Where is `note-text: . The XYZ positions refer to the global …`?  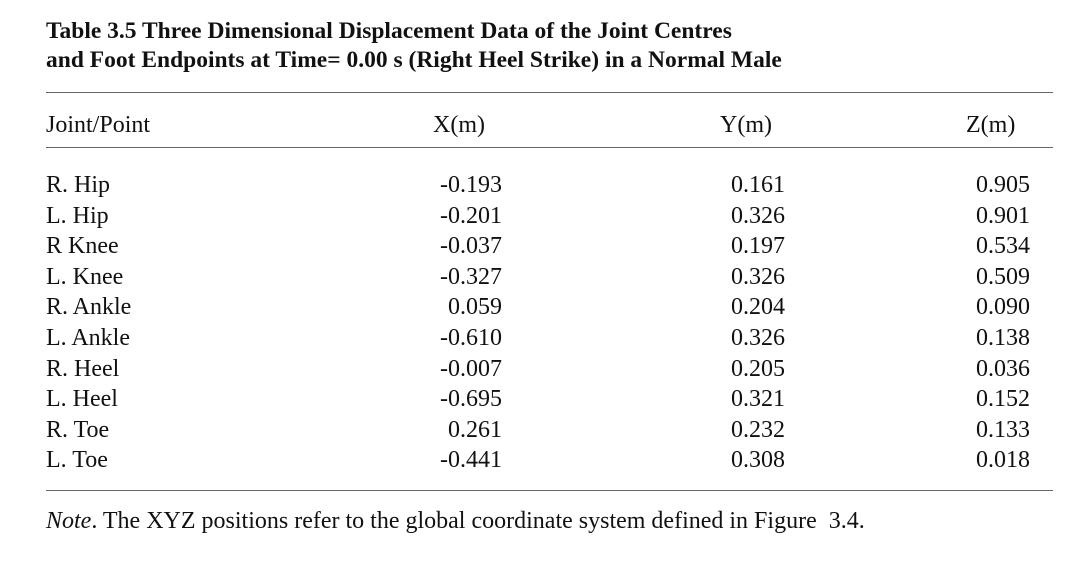
note-text: . The XYZ positions refer to the global … is located at coordinates (478, 521).